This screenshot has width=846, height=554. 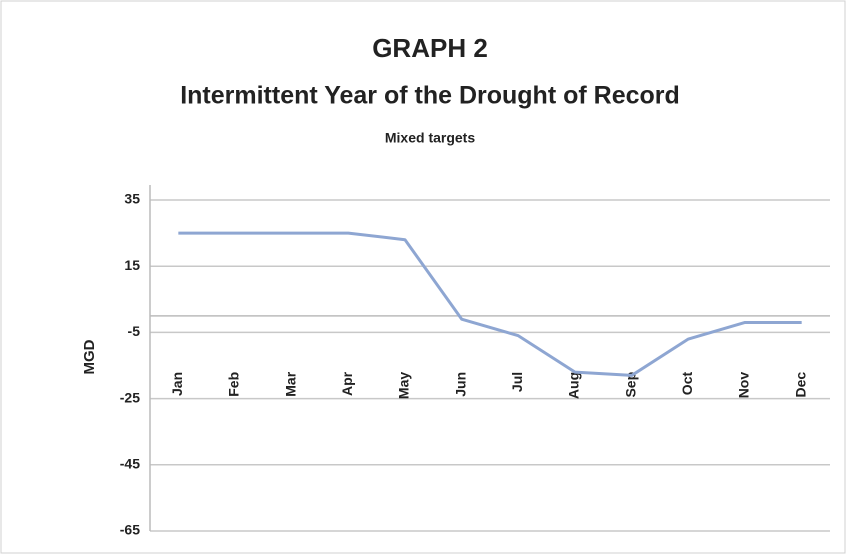 What do you see at coordinates (687, 384) in the screenshot?
I see `x-tick-label: Oct` at bounding box center [687, 384].